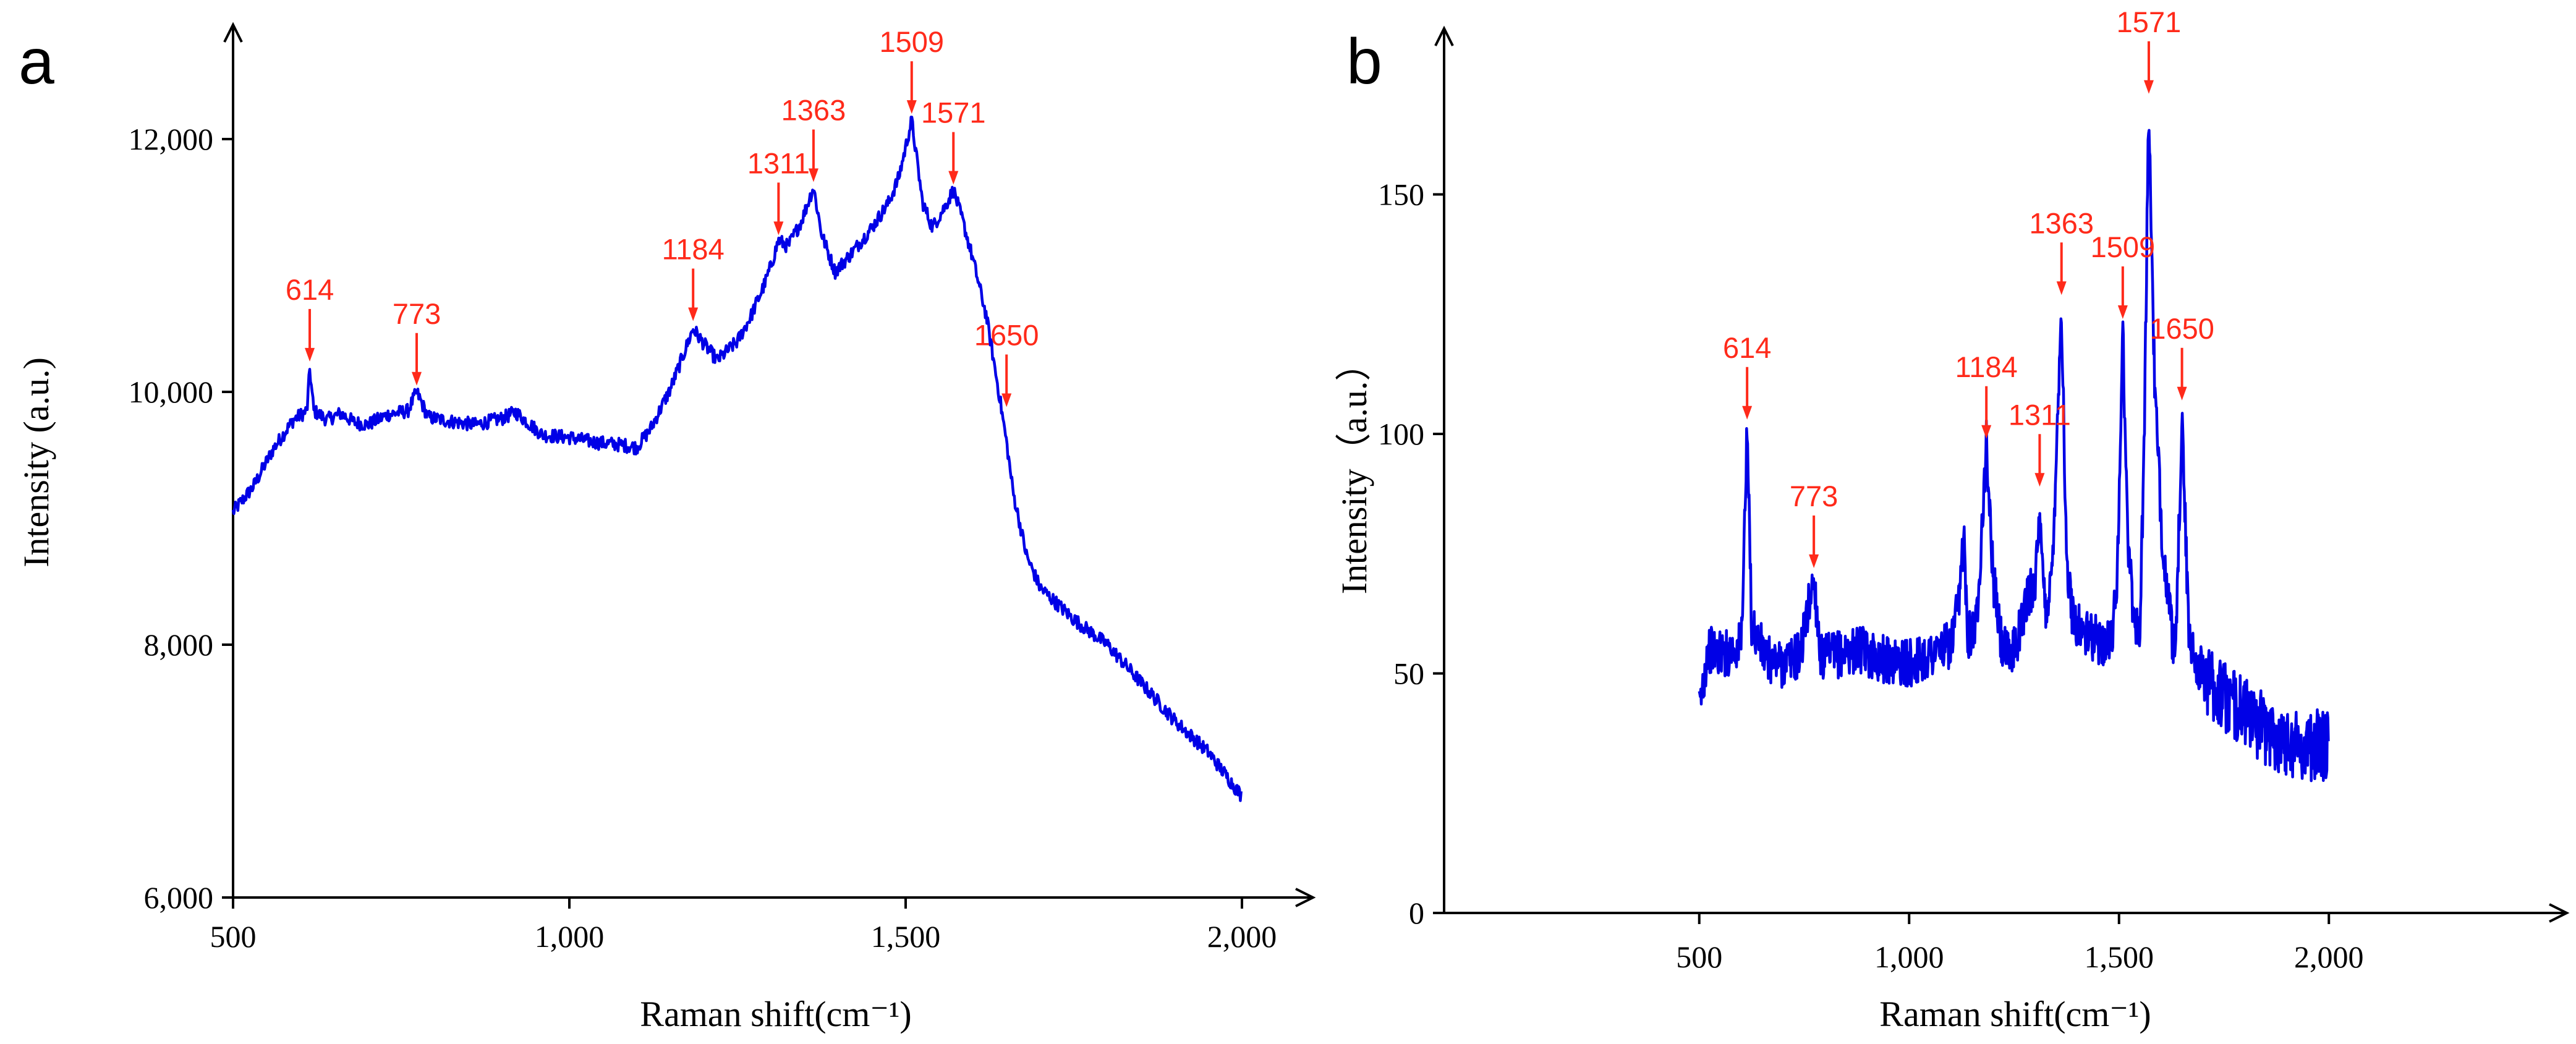  I want to click on peak-annotation-a-1311: 1311, so click(778, 191).